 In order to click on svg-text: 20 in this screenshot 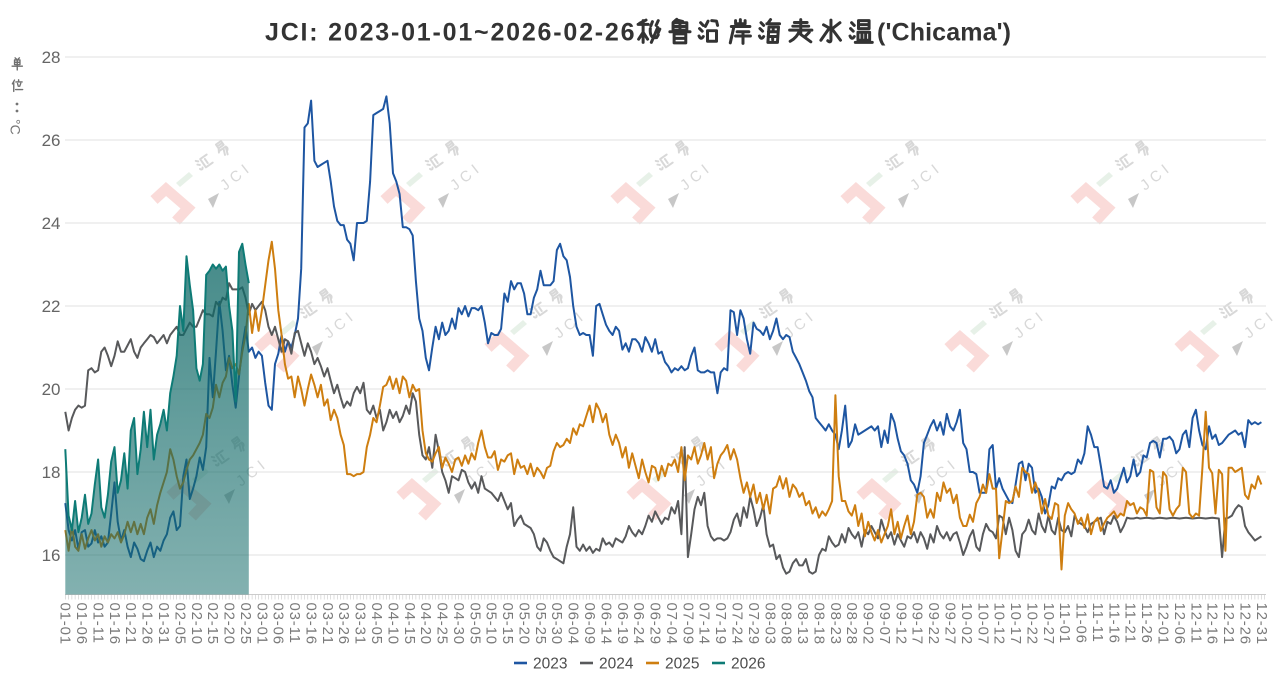, I will do `click(51, 389)`.